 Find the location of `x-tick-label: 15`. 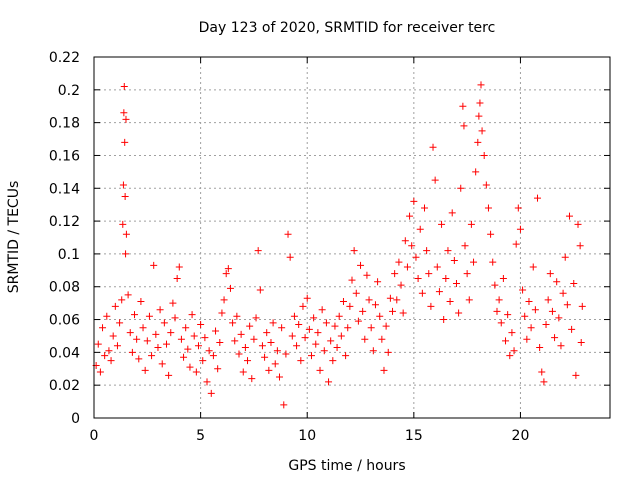

x-tick-label: 15 is located at coordinates (414, 436).